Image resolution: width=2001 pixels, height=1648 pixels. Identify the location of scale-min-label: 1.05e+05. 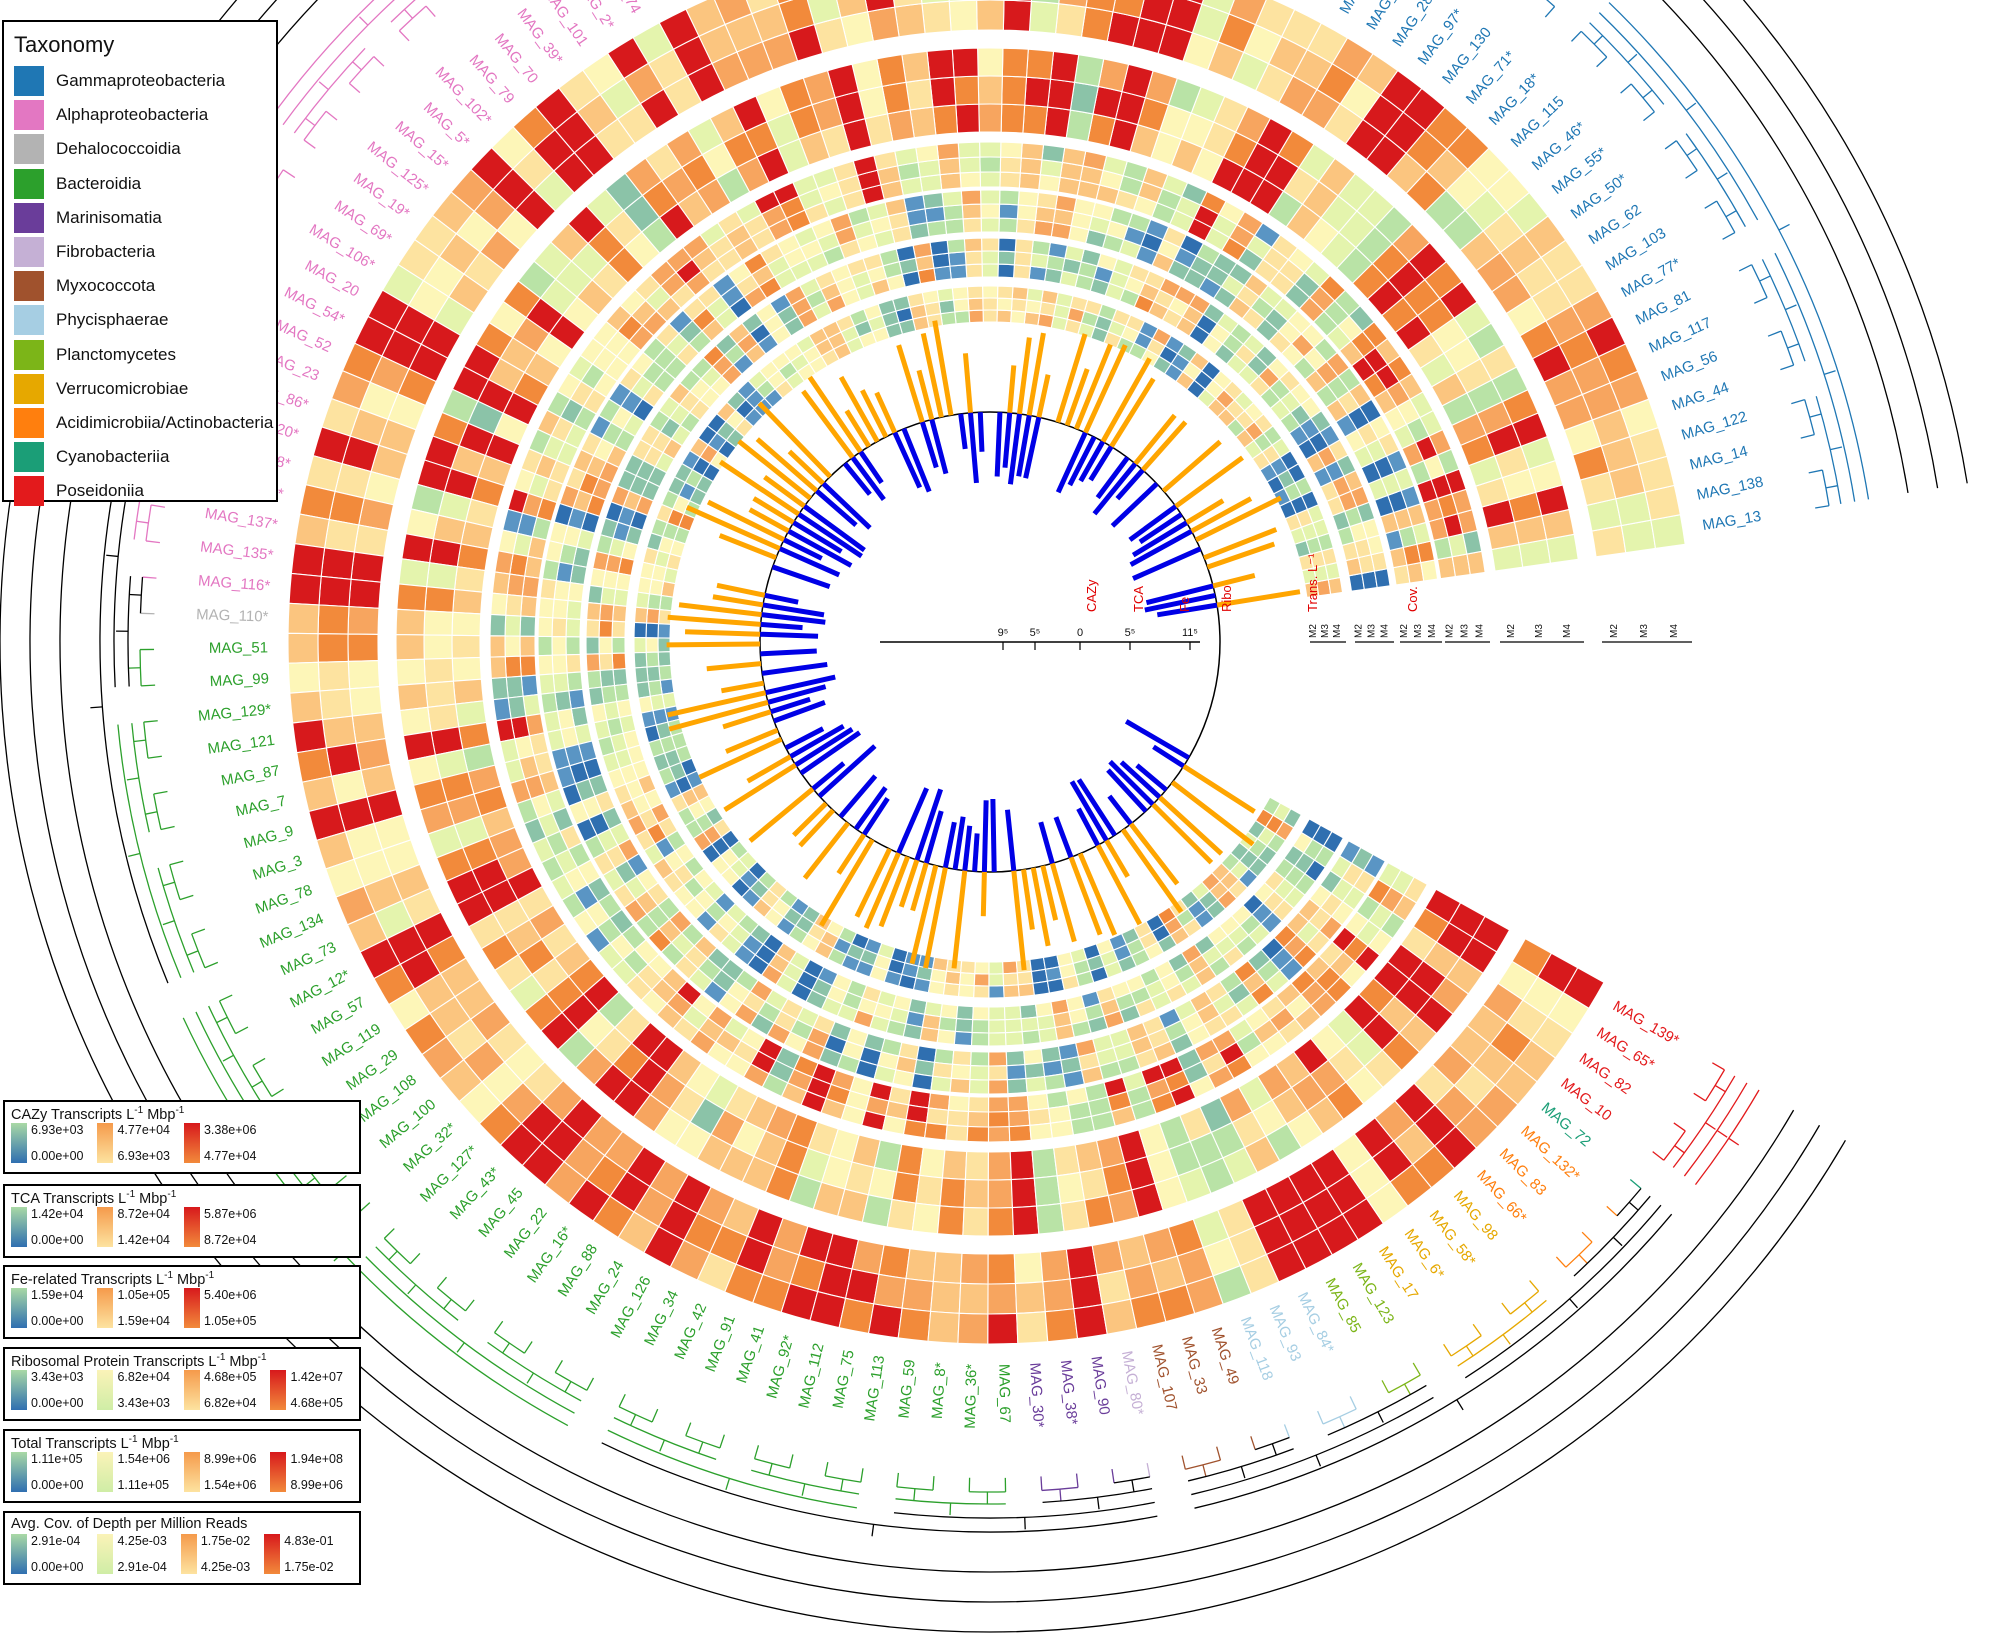
(230, 1321).